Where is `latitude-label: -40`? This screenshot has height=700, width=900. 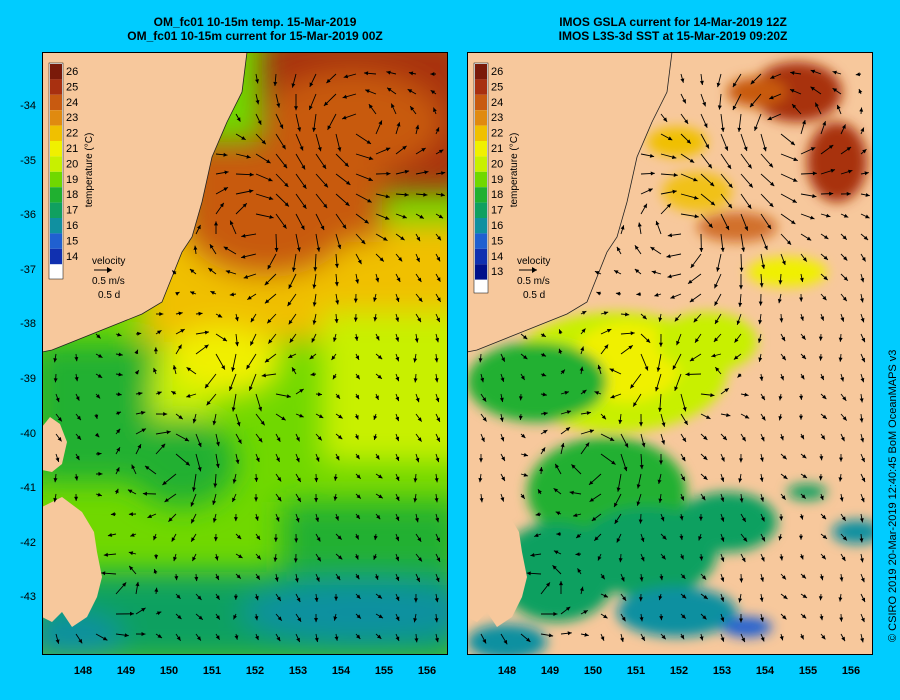 latitude-label: -40 is located at coordinates (28, 433).